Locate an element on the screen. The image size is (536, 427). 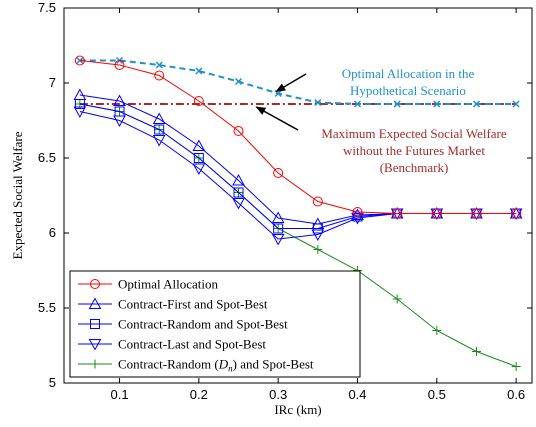
annotation-benchmark-line-0: Maximum Expected Social Welfare is located at coordinates (414, 133).